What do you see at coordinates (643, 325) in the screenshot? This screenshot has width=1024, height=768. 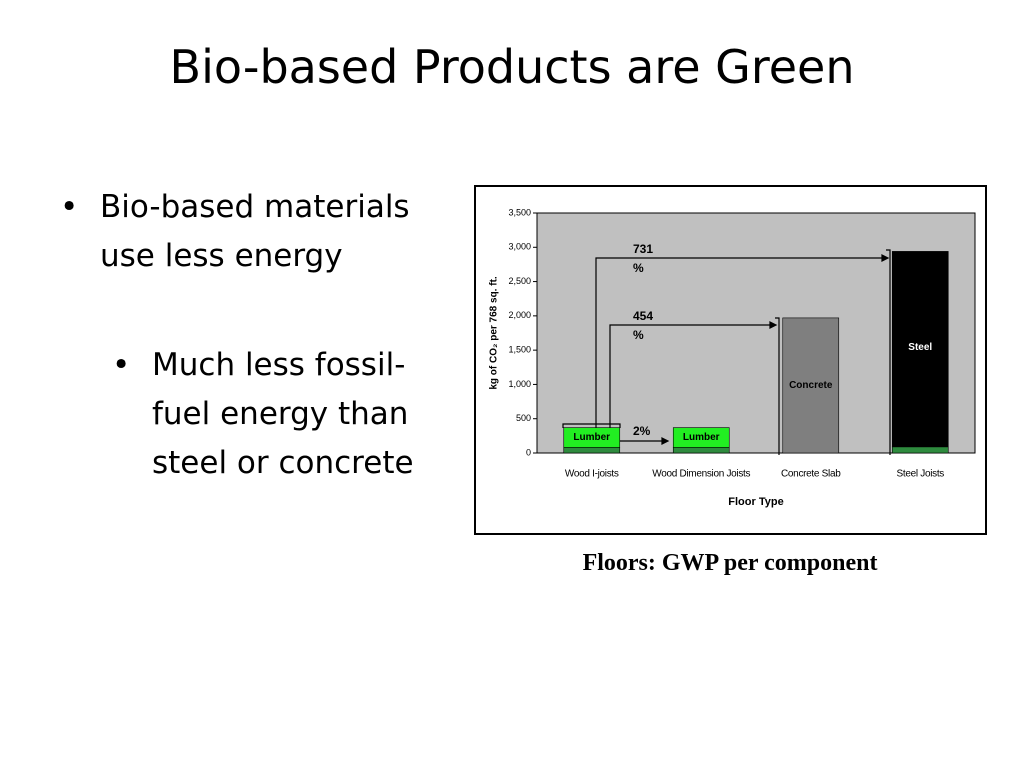 I see `annotation: 454 %` at bounding box center [643, 325].